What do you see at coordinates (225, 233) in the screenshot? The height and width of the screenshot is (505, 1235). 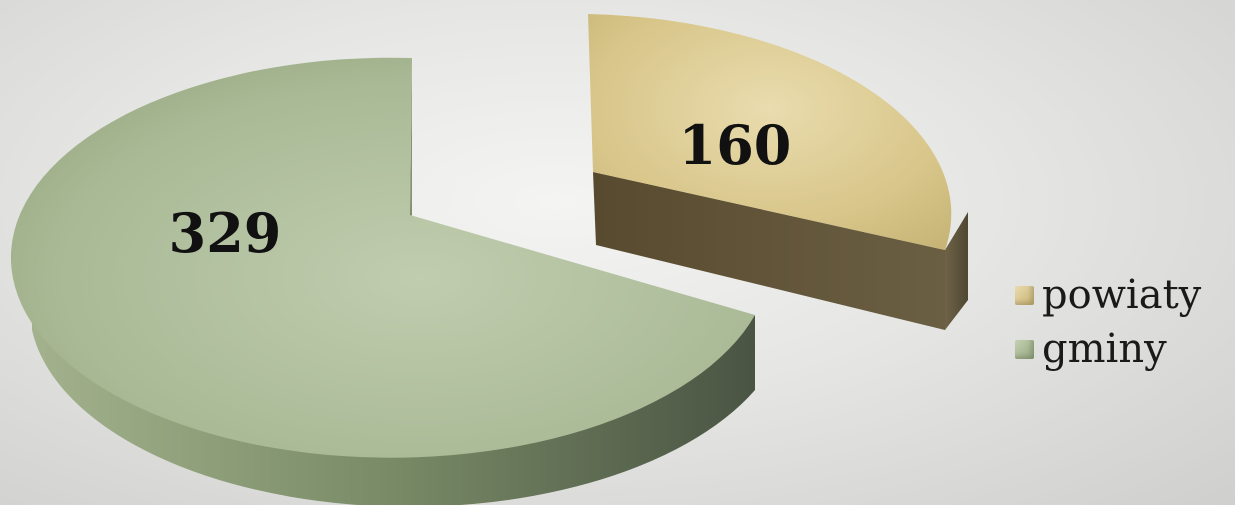 I see `data-label-gminy: 329` at bounding box center [225, 233].